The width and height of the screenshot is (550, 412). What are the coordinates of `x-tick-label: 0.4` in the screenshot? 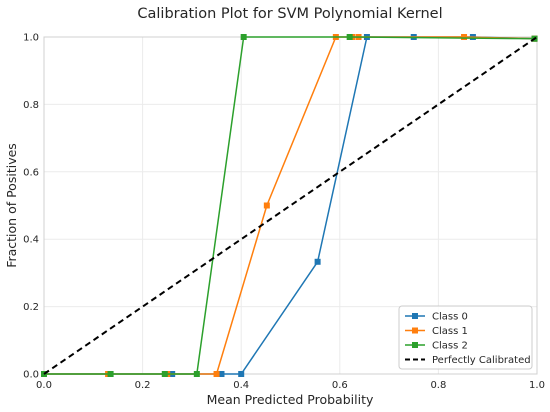 It's located at (241, 385).